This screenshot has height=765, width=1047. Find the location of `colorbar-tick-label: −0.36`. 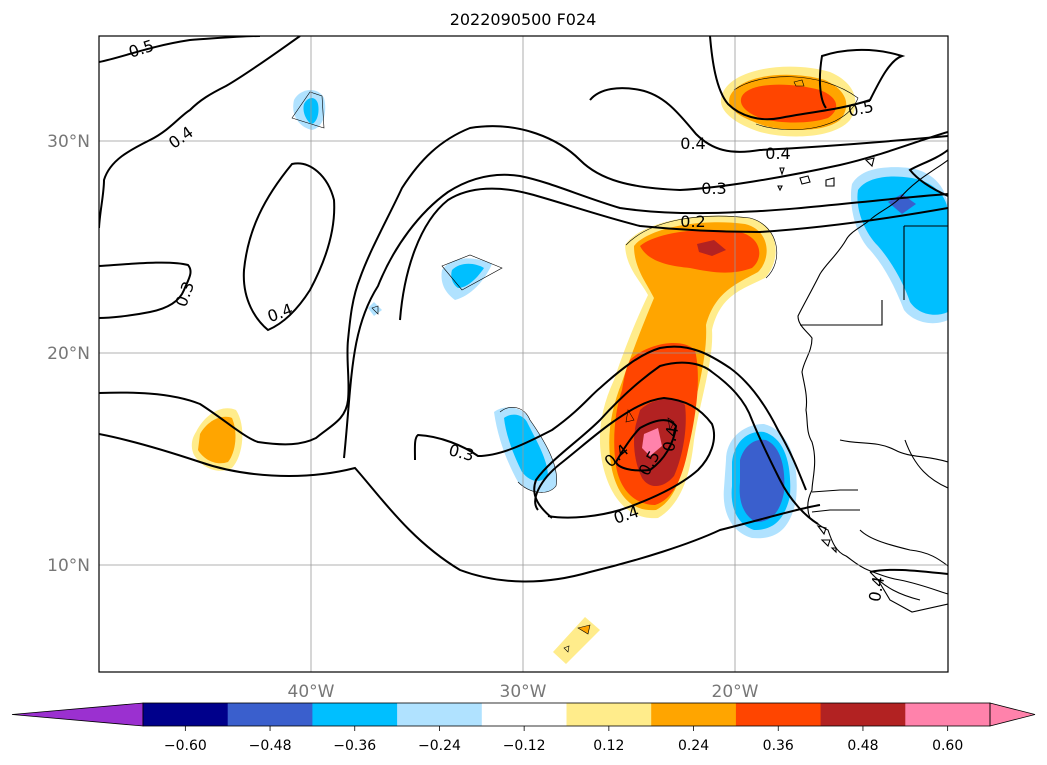

colorbar-tick-label: −0.36 is located at coordinates (354, 746).